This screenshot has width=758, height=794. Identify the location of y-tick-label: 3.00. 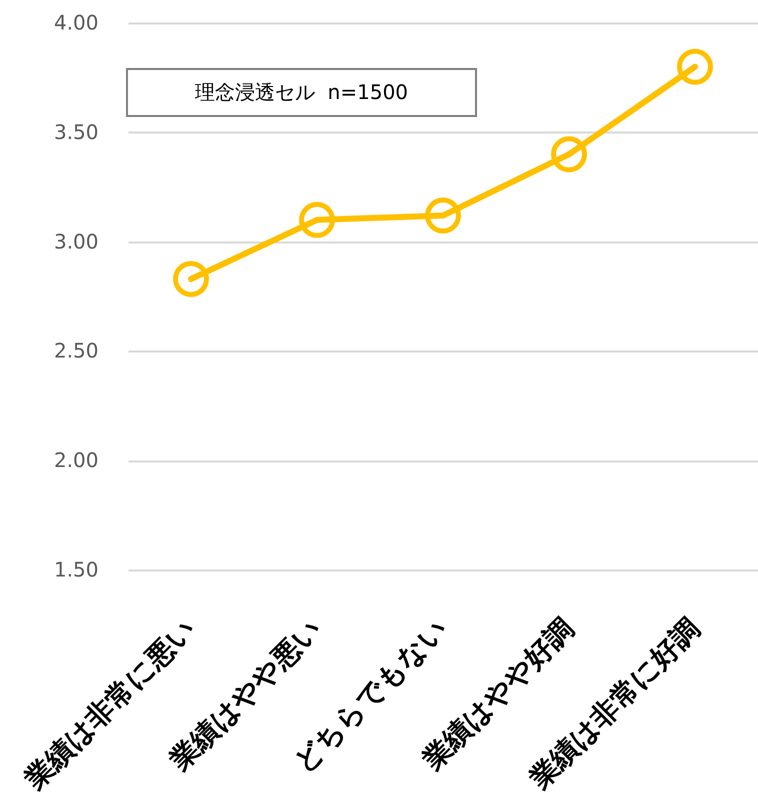
(76, 241).